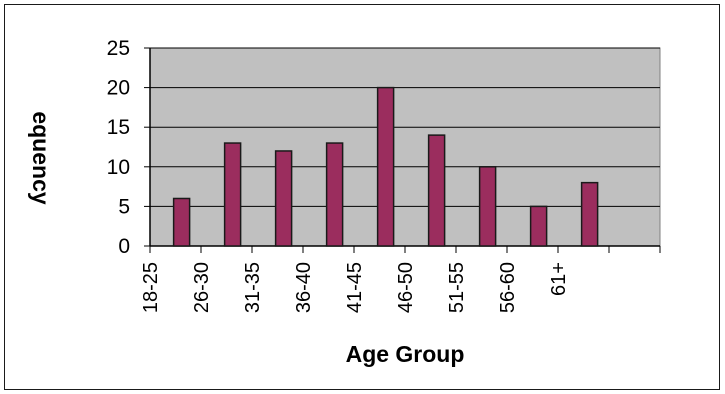 The image size is (725, 394). Describe the element at coordinates (508, 287) in the screenshot. I see `x-tick-label: 56-60` at that location.